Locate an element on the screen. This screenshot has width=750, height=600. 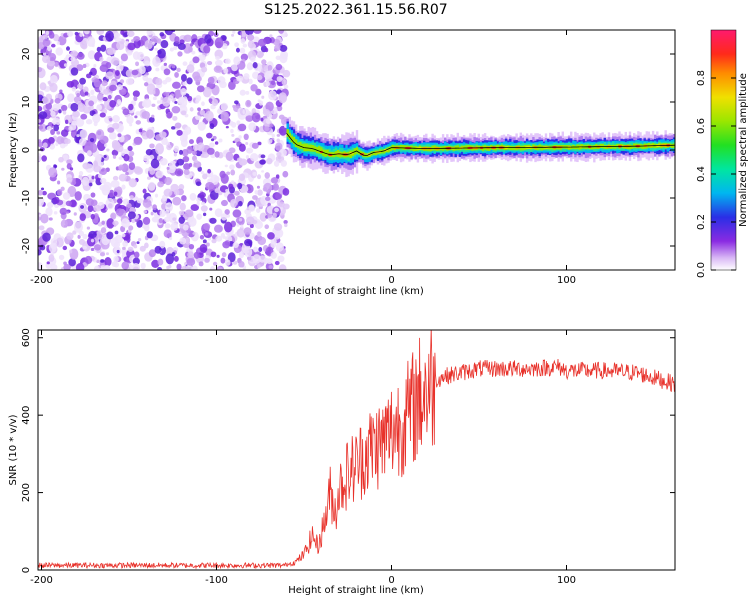
snr-y-label: SNR (10 * v/v) is located at coordinates (13, 449).